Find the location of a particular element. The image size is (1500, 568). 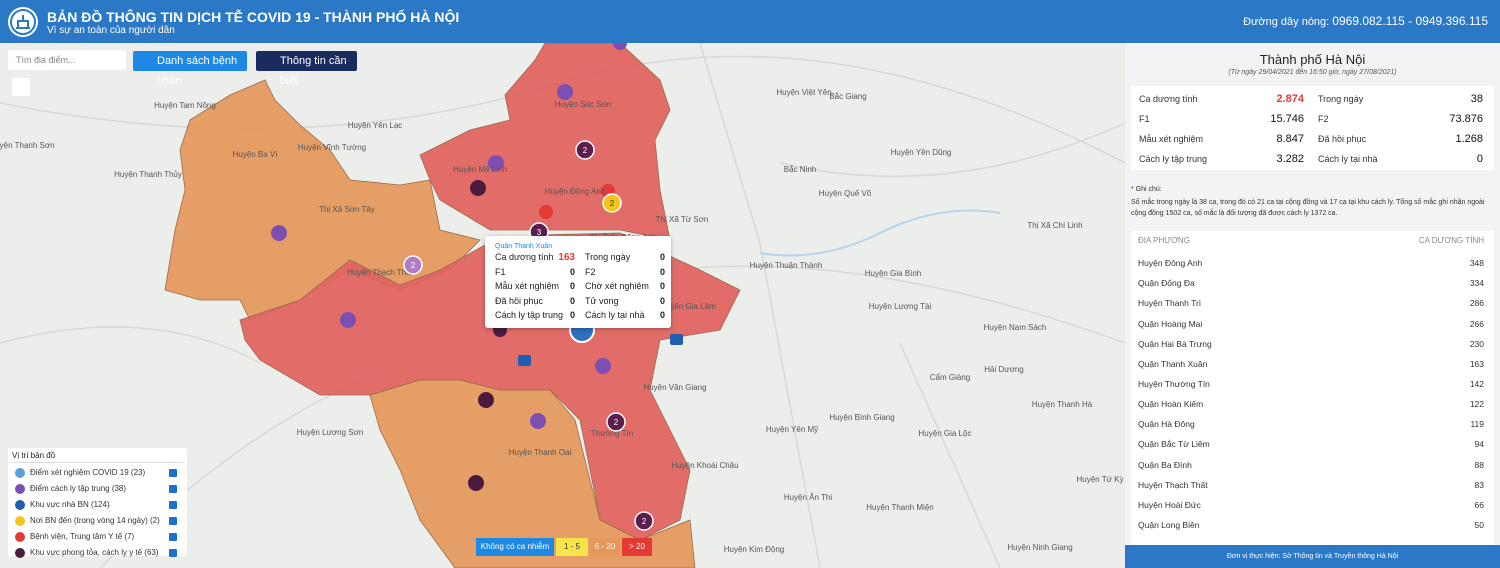

table-row: Quận Long Biên 50 is located at coordinates (1312, 525).